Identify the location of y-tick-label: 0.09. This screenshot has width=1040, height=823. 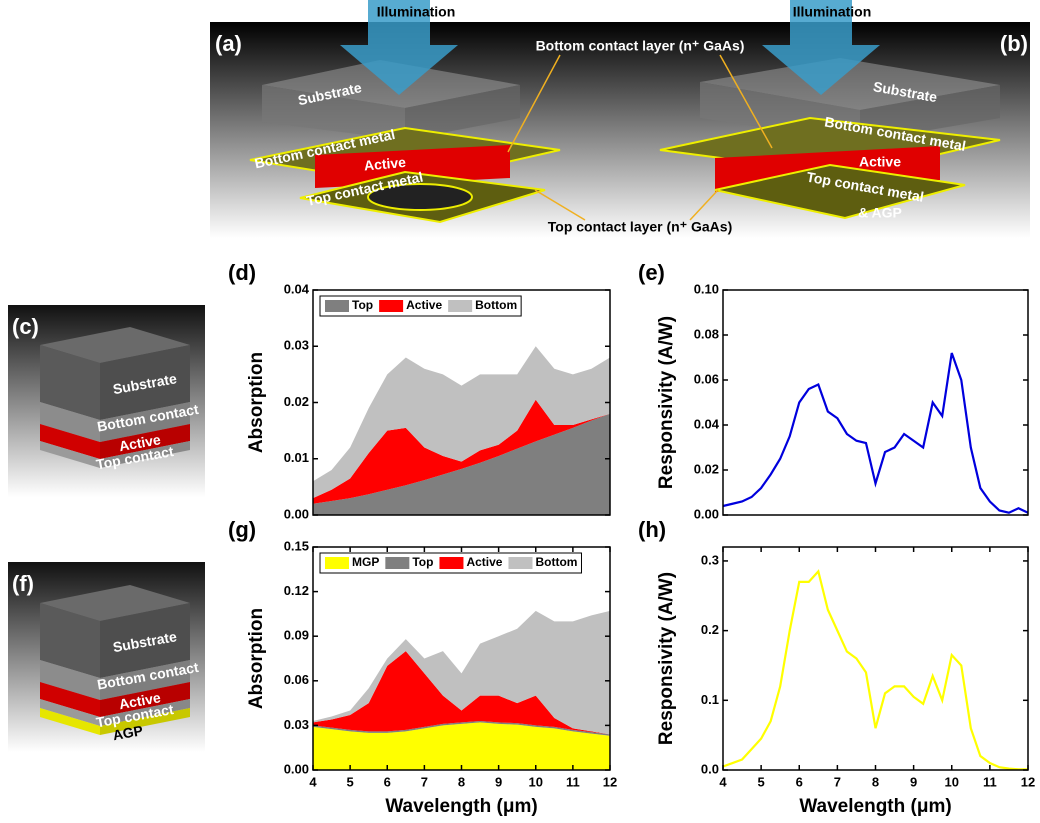
(296, 635).